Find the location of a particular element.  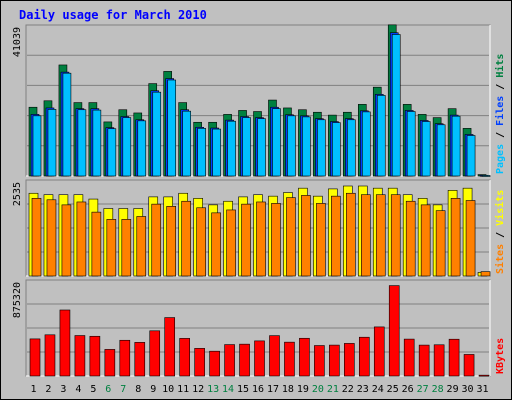

side-label-part: / is located at coordinates (500, 87).